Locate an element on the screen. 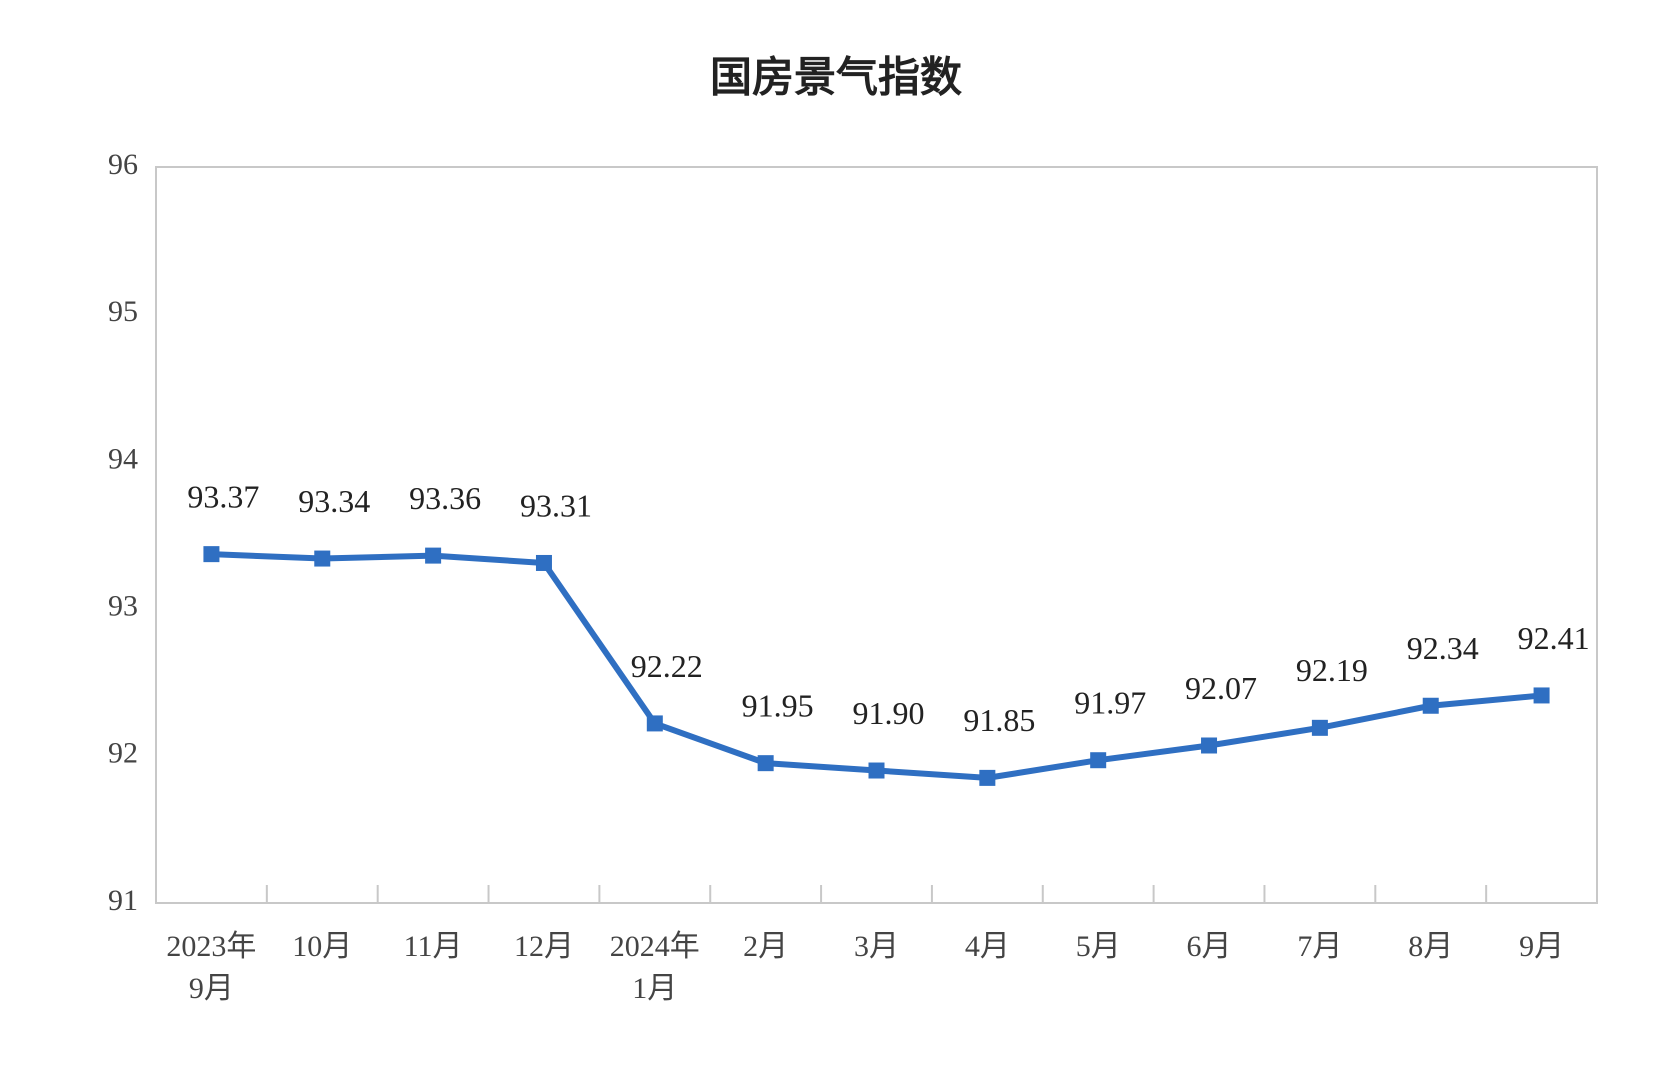 The height and width of the screenshot is (1087, 1663). x-tick-label: 2023年 is located at coordinates (211, 946).